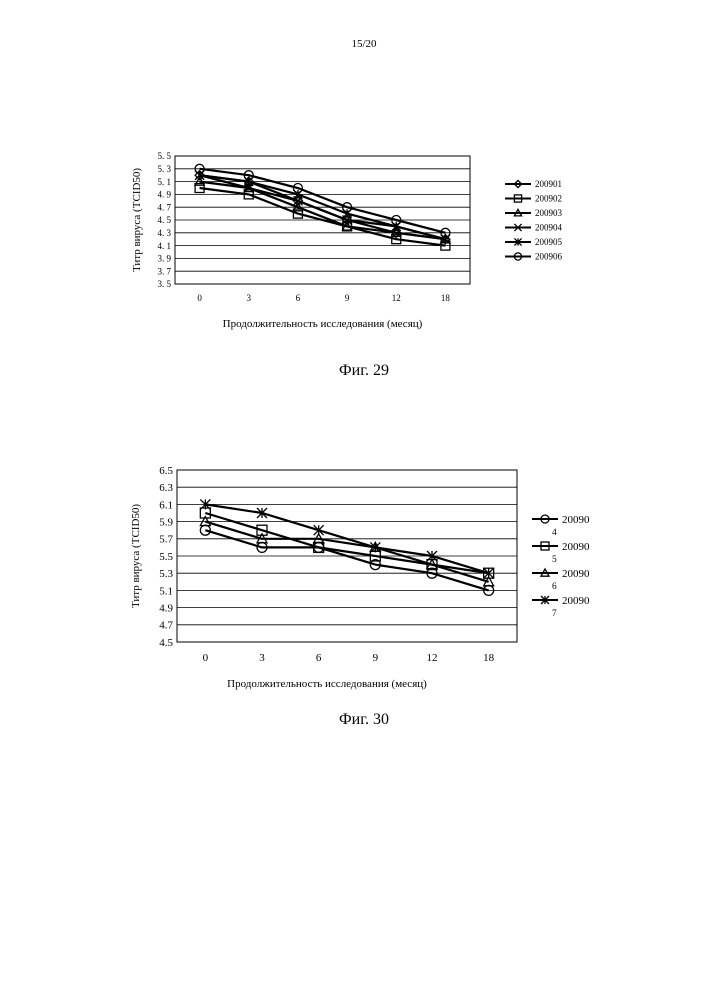 Image resolution: width=728 pixels, height=1000 pixels. Describe the element at coordinates (554, 587) in the screenshot. I see `legend-label-wrap: 6` at that location.